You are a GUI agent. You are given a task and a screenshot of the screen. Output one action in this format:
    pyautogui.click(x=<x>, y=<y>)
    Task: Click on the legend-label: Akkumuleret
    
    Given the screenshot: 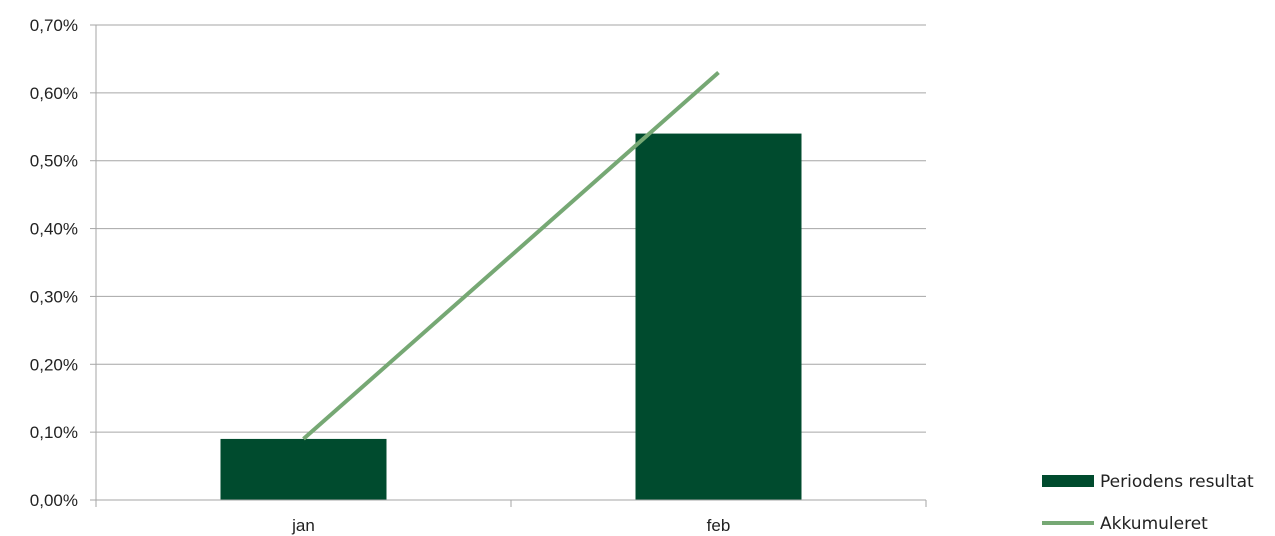 What is the action you would take?
    pyautogui.click(x=1154, y=524)
    